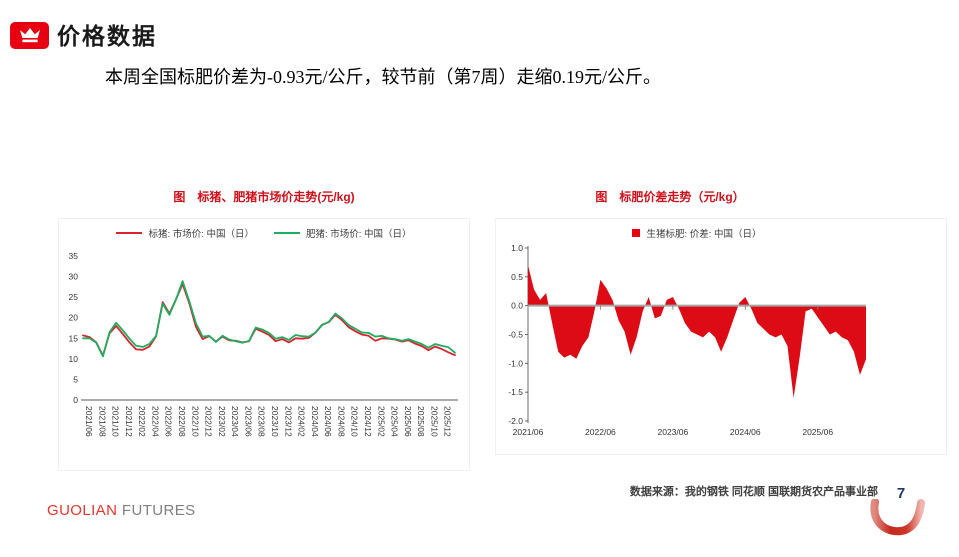 Image resolution: width=959 pixels, height=557 pixels. I want to click on svg-text: 35, so click(74, 256).